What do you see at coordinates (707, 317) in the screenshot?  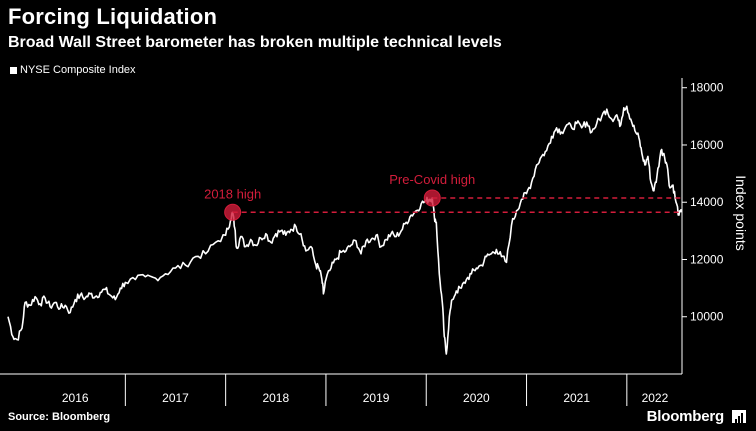 I see `y-tick-label: 10000` at bounding box center [707, 317].